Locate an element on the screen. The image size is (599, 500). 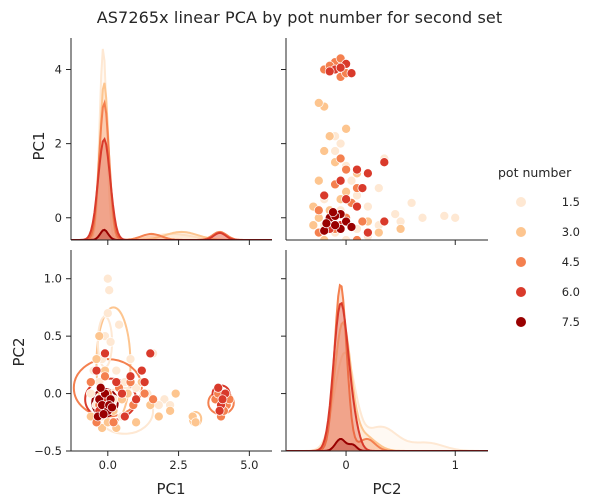
panel-pc1-vs-pc2-scatter-kde is located at coordinates (153, 354).